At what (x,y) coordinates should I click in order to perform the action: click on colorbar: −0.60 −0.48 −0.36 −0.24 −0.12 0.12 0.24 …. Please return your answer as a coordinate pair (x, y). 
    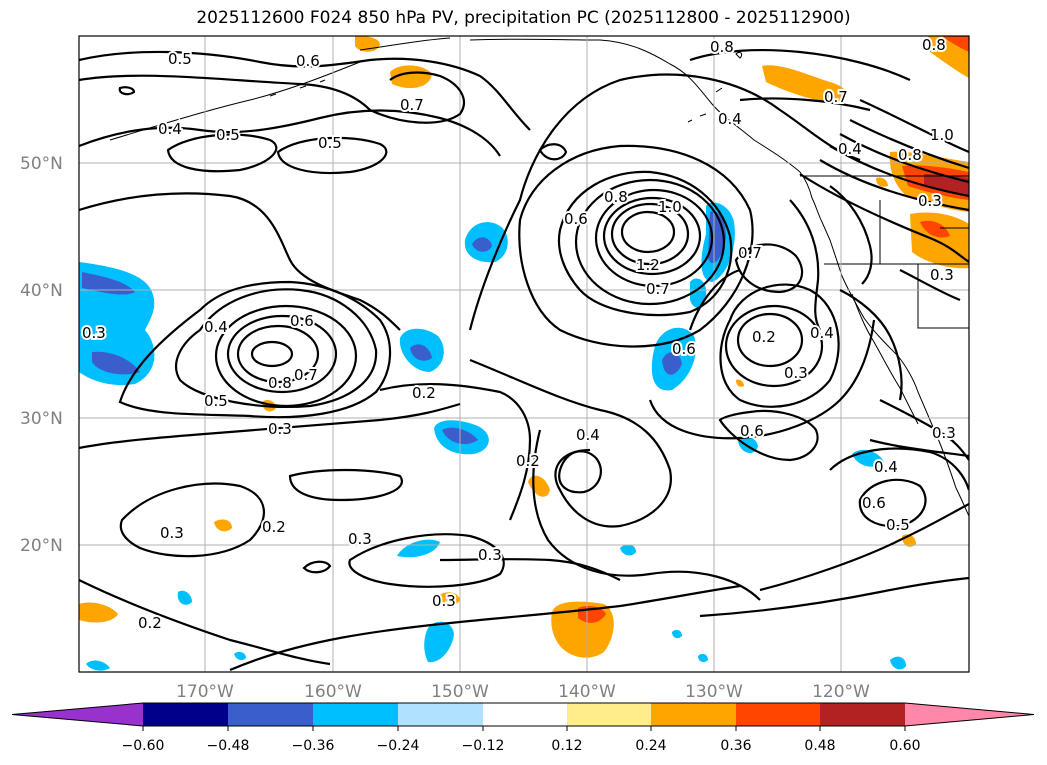
    Looking at the image, I should click on (523, 728).